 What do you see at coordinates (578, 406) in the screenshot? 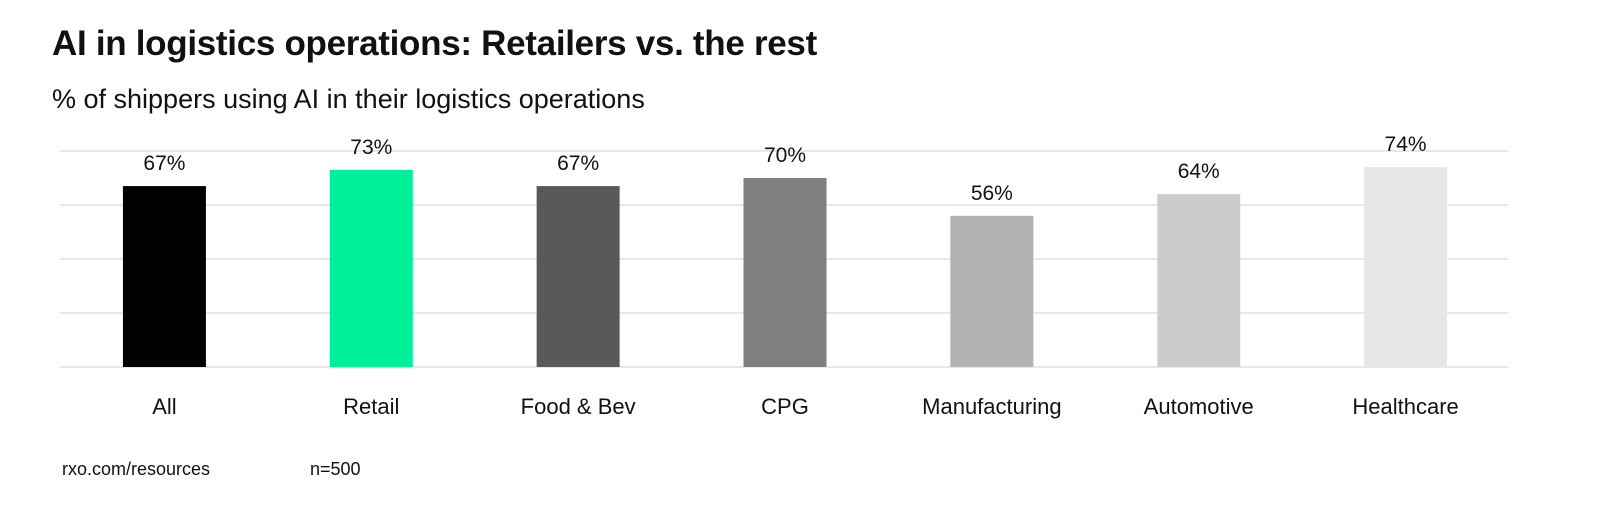
I see `category-label: Food & Bev` at bounding box center [578, 406].